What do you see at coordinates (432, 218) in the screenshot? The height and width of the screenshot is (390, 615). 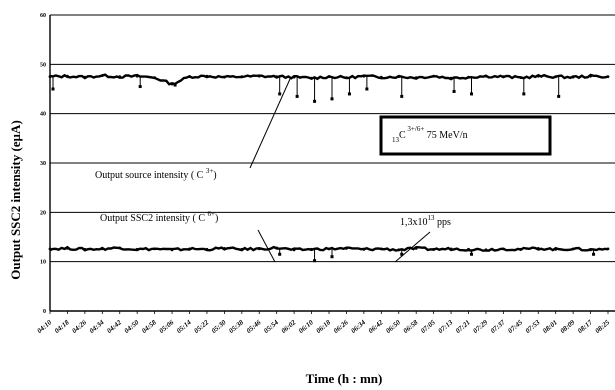 I see `pps-exp: 13` at bounding box center [432, 218].